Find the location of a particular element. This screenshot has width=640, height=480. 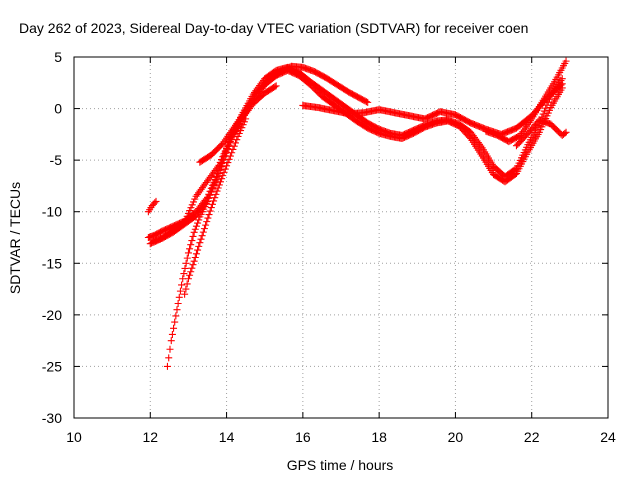

x-tick-label: 24 is located at coordinates (608, 437).